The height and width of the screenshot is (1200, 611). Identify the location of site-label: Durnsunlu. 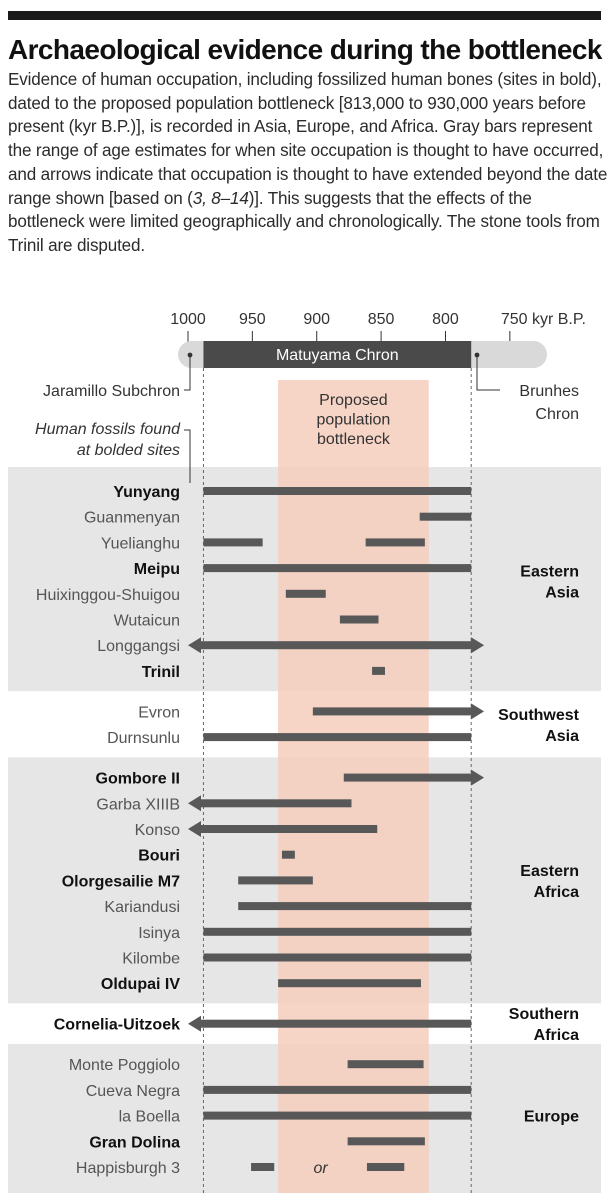
(143, 738).